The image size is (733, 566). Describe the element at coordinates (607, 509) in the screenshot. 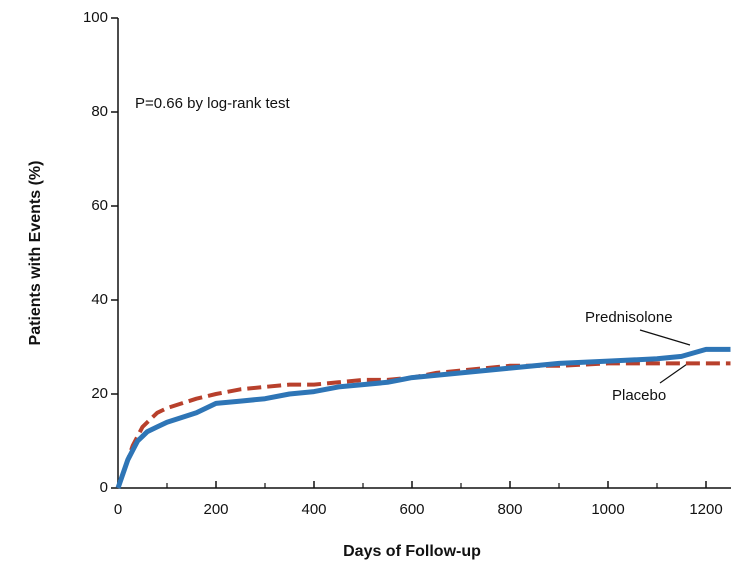

I see `x-tick-label: 1000` at that location.